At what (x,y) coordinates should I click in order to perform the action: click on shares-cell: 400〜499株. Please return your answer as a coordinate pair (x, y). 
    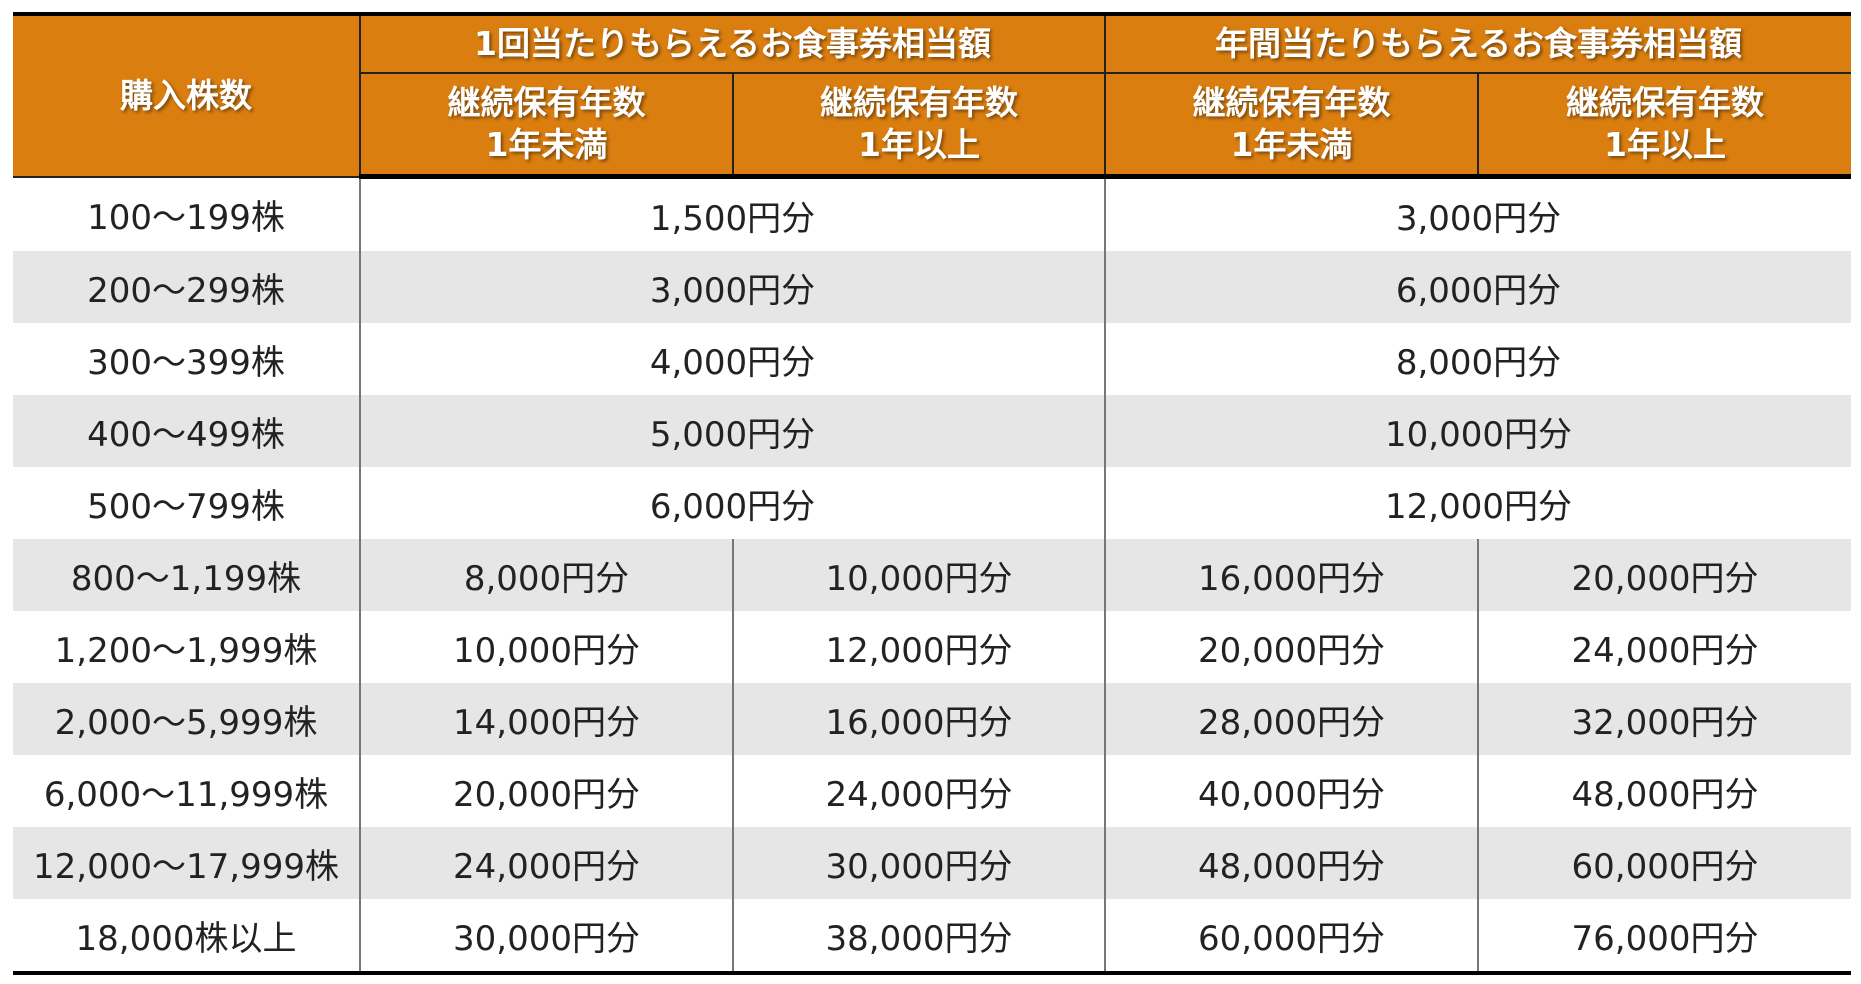
    Looking at the image, I should click on (187, 431).